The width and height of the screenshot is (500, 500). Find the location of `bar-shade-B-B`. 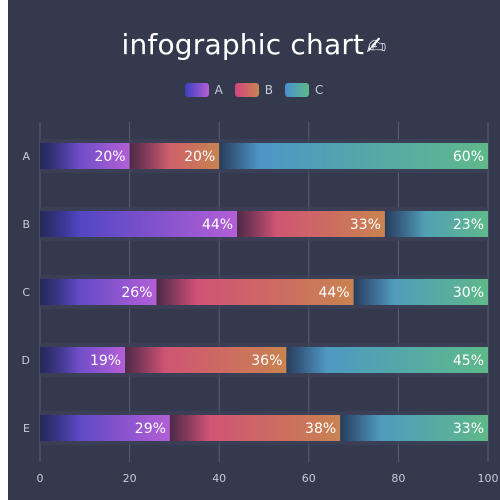

bar-shade-B-B is located at coordinates (257, 224).